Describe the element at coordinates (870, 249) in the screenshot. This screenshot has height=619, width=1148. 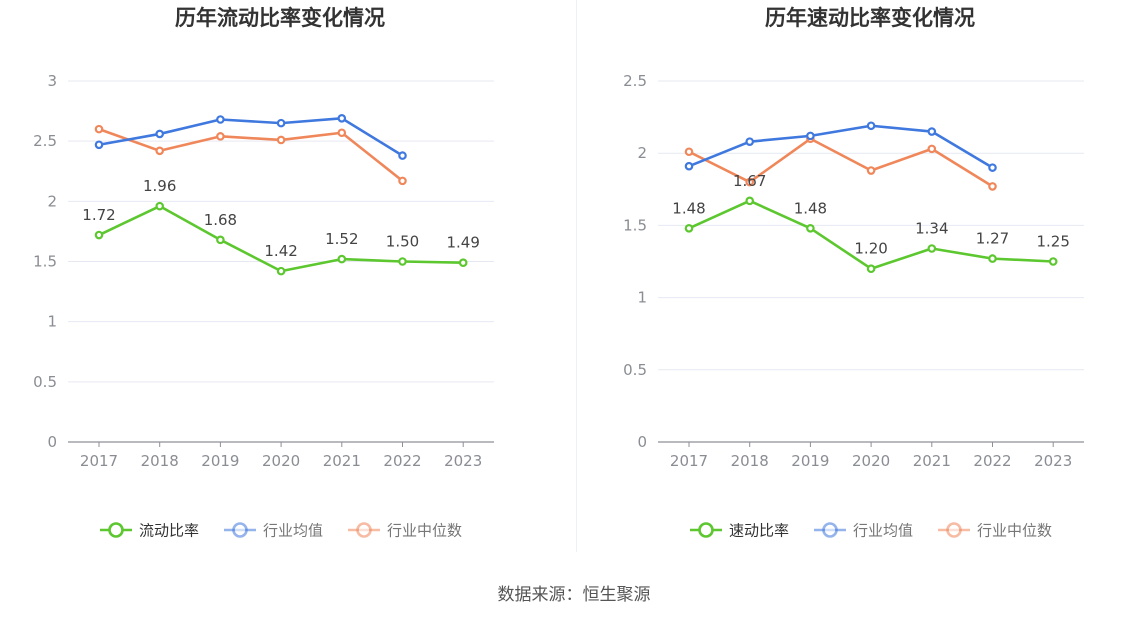
I see `data-label: 1.20` at that location.